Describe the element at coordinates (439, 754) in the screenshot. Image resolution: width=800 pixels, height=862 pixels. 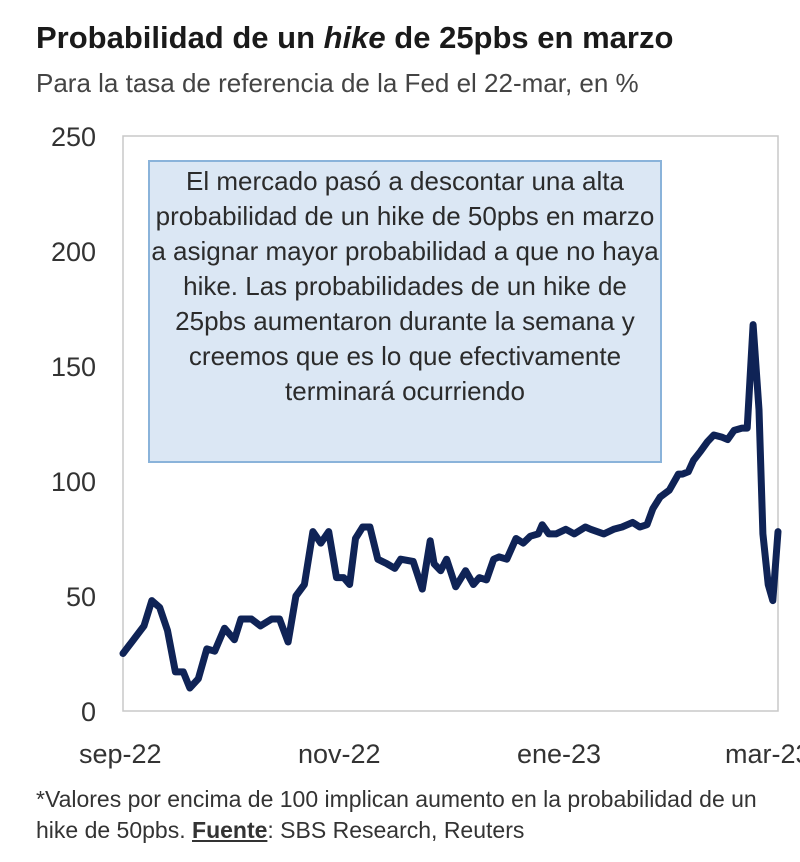
I see `x-axis: sep-22 nov-22 ene-23 mar-23` at that location.